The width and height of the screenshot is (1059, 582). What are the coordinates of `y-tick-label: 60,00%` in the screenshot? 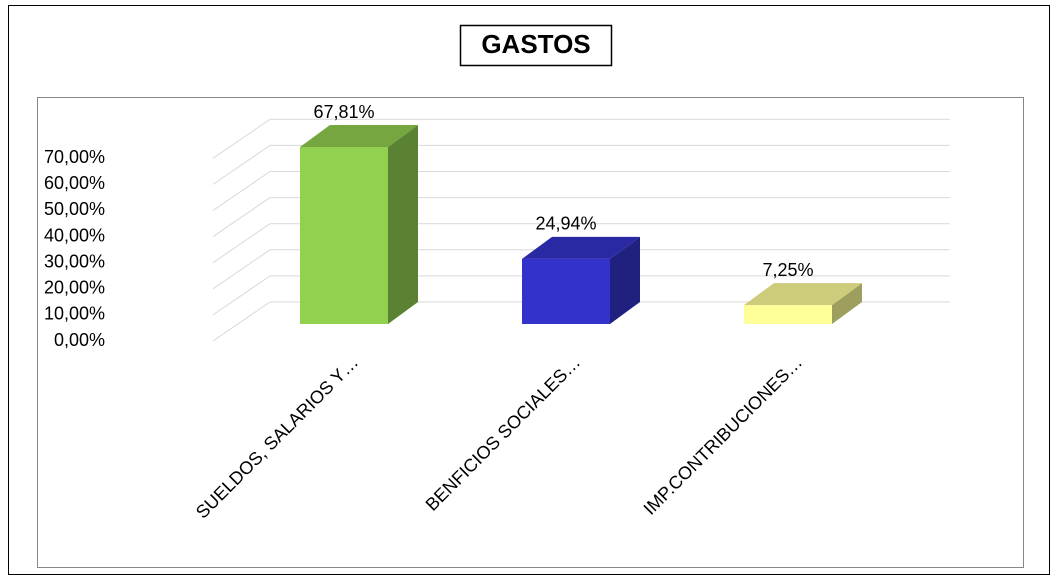 It's located at (74, 183).